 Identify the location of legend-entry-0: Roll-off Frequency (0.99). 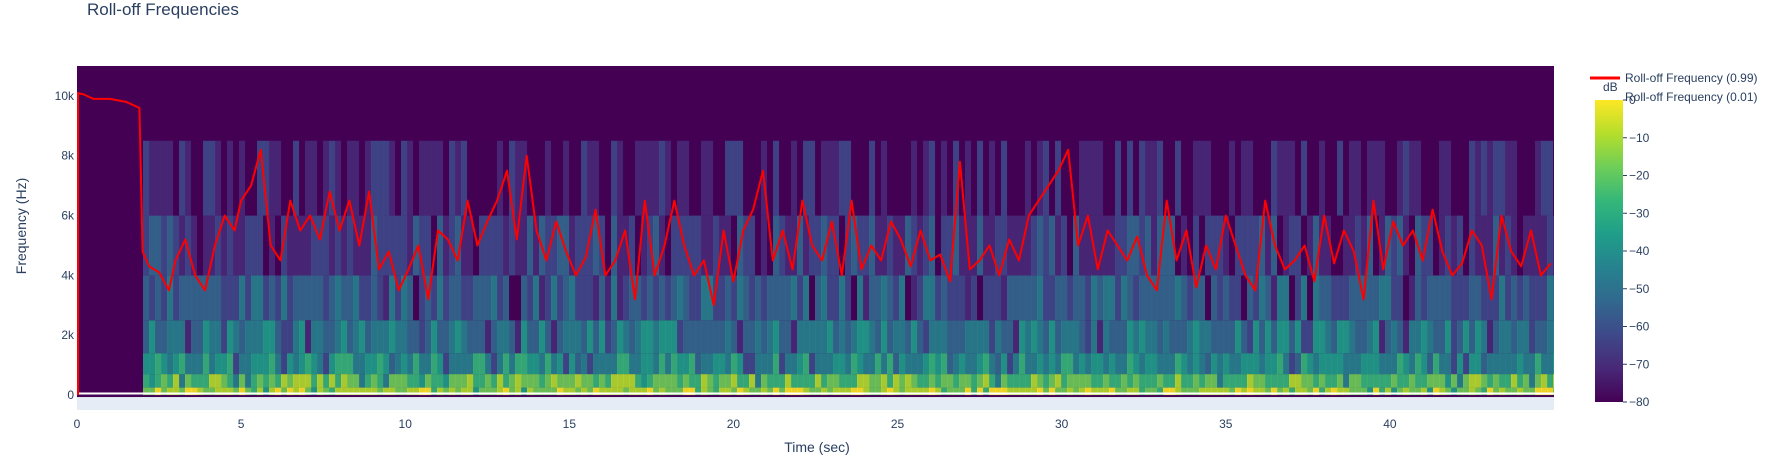
(1691, 78).